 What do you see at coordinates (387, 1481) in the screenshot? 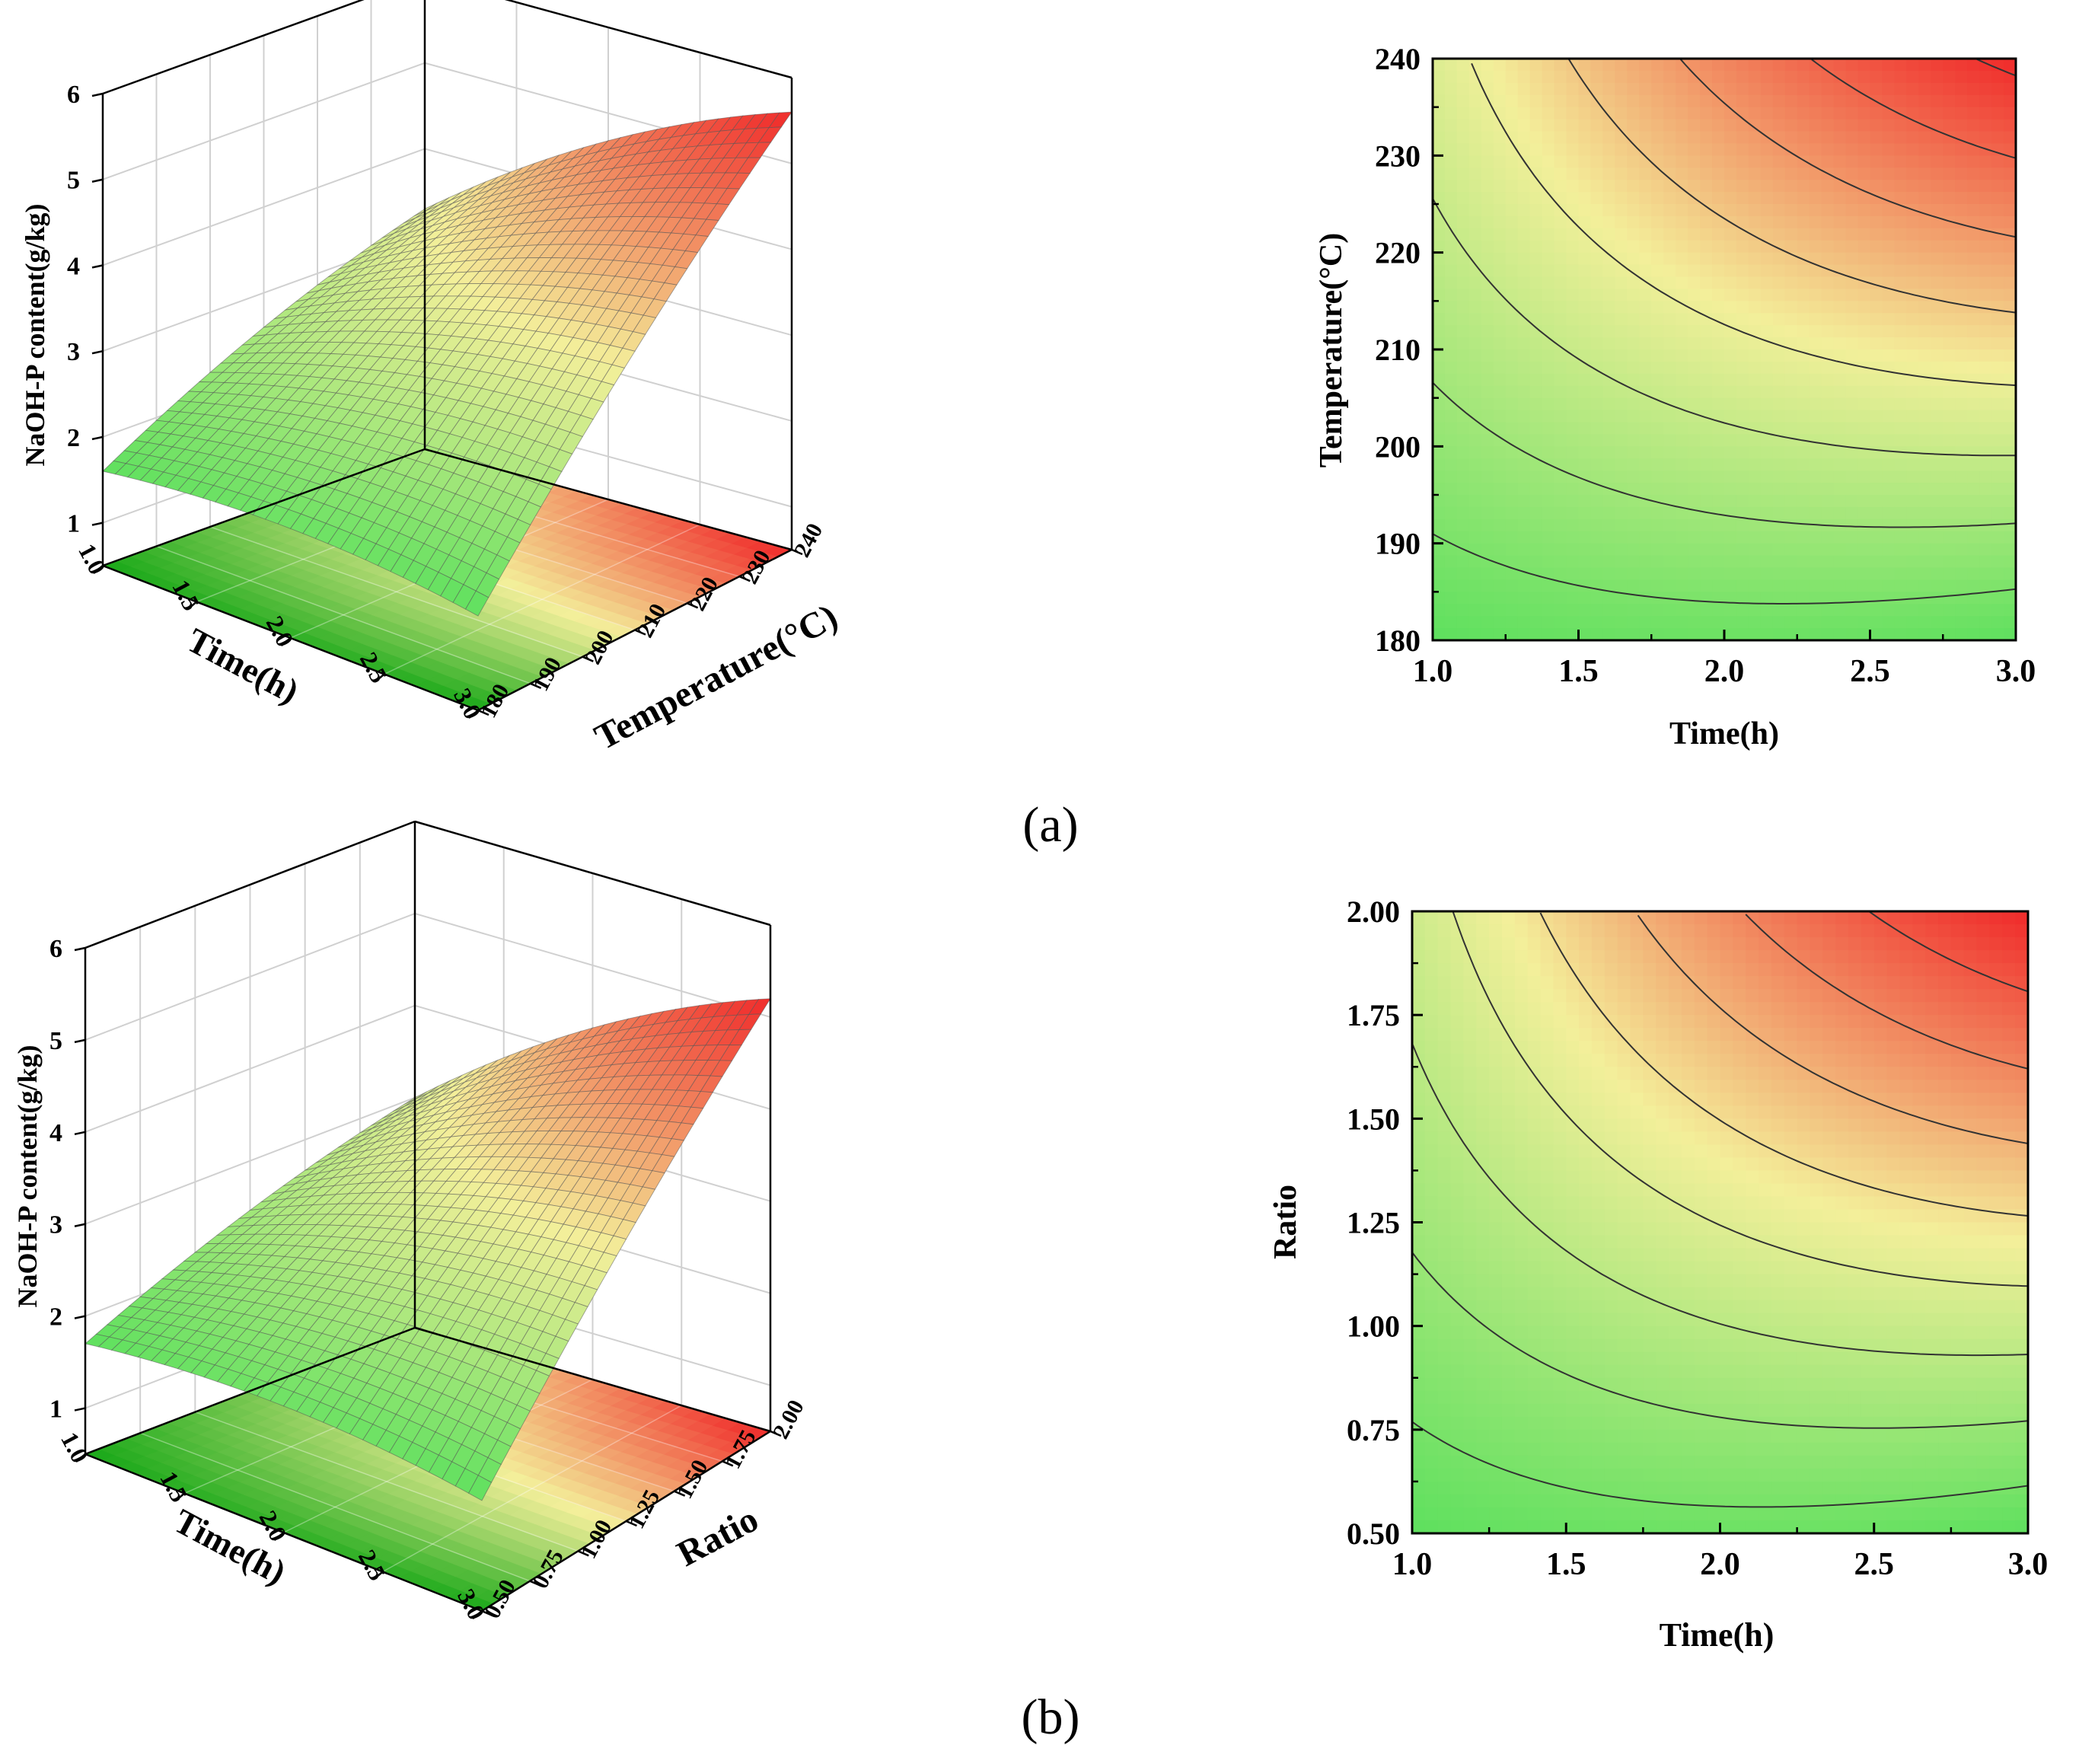
I see `surfB-floor-gridline` at bounding box center [387, 1481].